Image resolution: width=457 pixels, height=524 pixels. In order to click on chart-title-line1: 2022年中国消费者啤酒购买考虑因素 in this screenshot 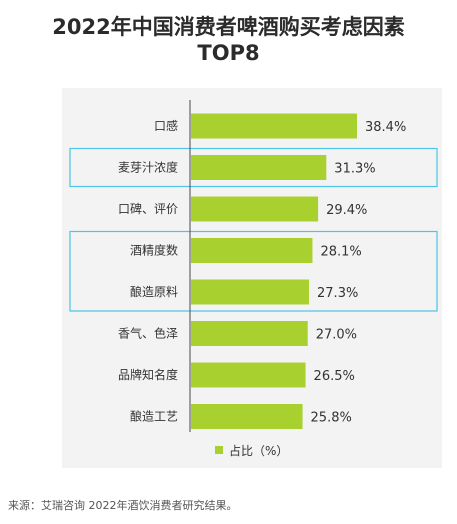, I will do `click(228, 27)`.